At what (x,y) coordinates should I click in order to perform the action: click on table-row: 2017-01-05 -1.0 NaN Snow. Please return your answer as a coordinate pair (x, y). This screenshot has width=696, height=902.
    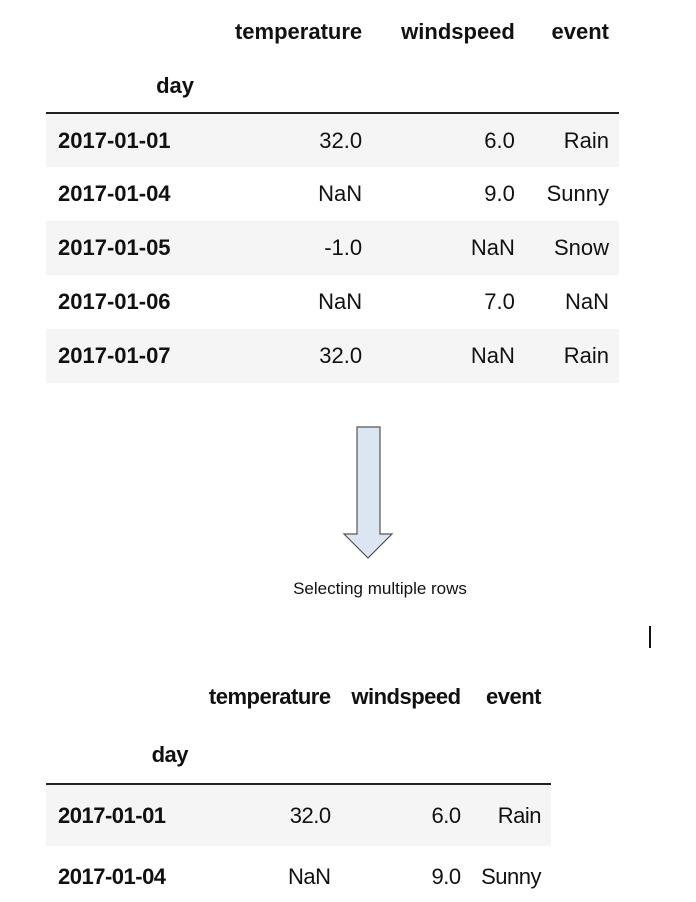
    Looking at the image, I should click on (332, 248).